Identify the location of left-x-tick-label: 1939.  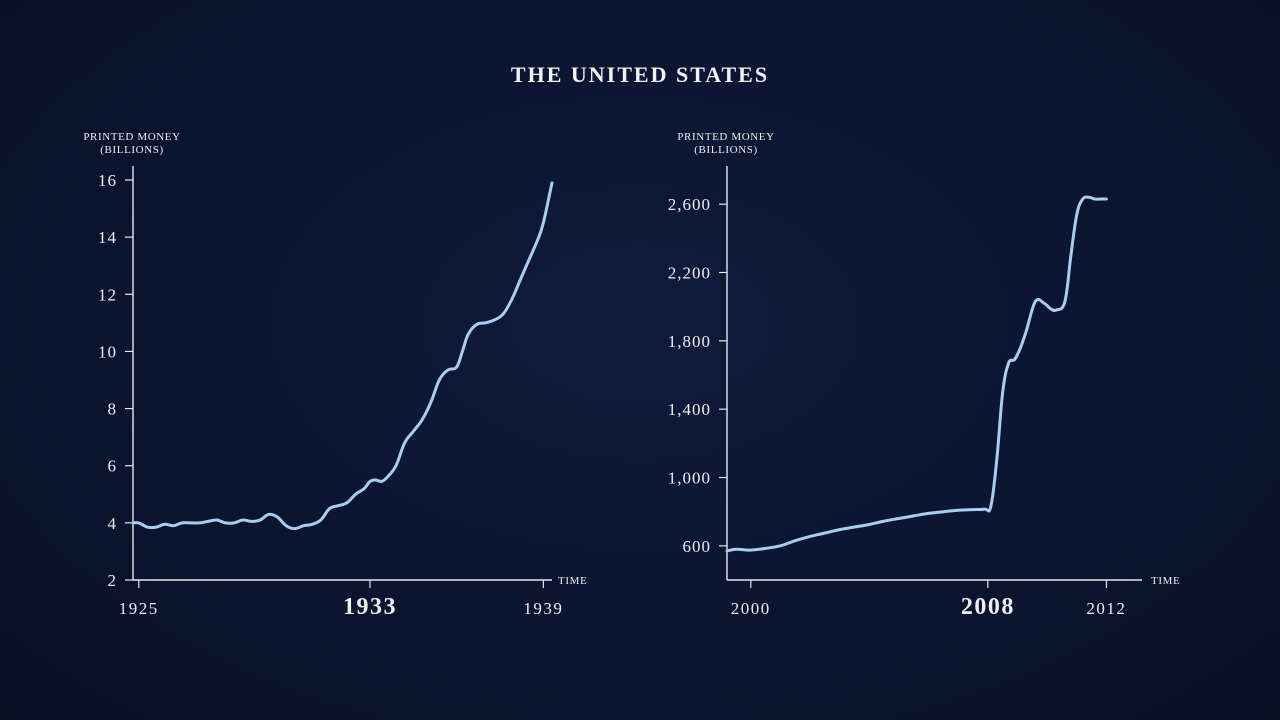
(543, 608).